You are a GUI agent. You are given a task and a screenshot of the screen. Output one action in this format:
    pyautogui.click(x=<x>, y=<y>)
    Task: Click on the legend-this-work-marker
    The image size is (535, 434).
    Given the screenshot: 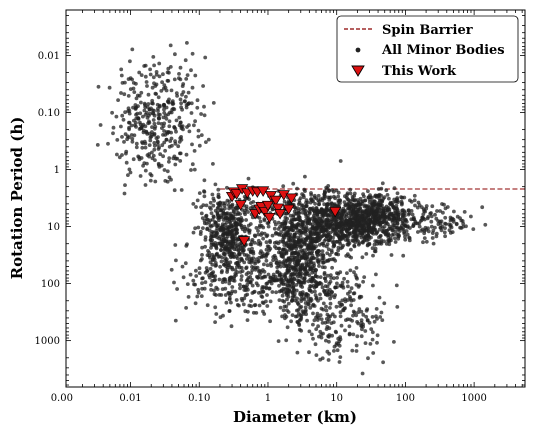 What is the action you would take?
    pyautogui.click(x=358, y=71)
    